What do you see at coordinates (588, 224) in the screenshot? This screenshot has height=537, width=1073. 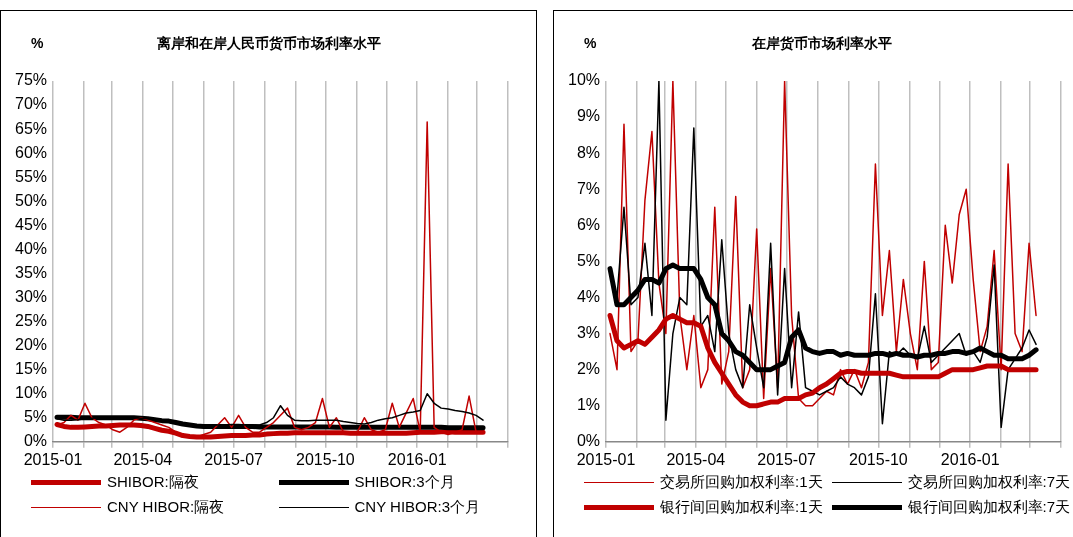 I see `y-tick-label: 6%` at bounding box center [588, 224].